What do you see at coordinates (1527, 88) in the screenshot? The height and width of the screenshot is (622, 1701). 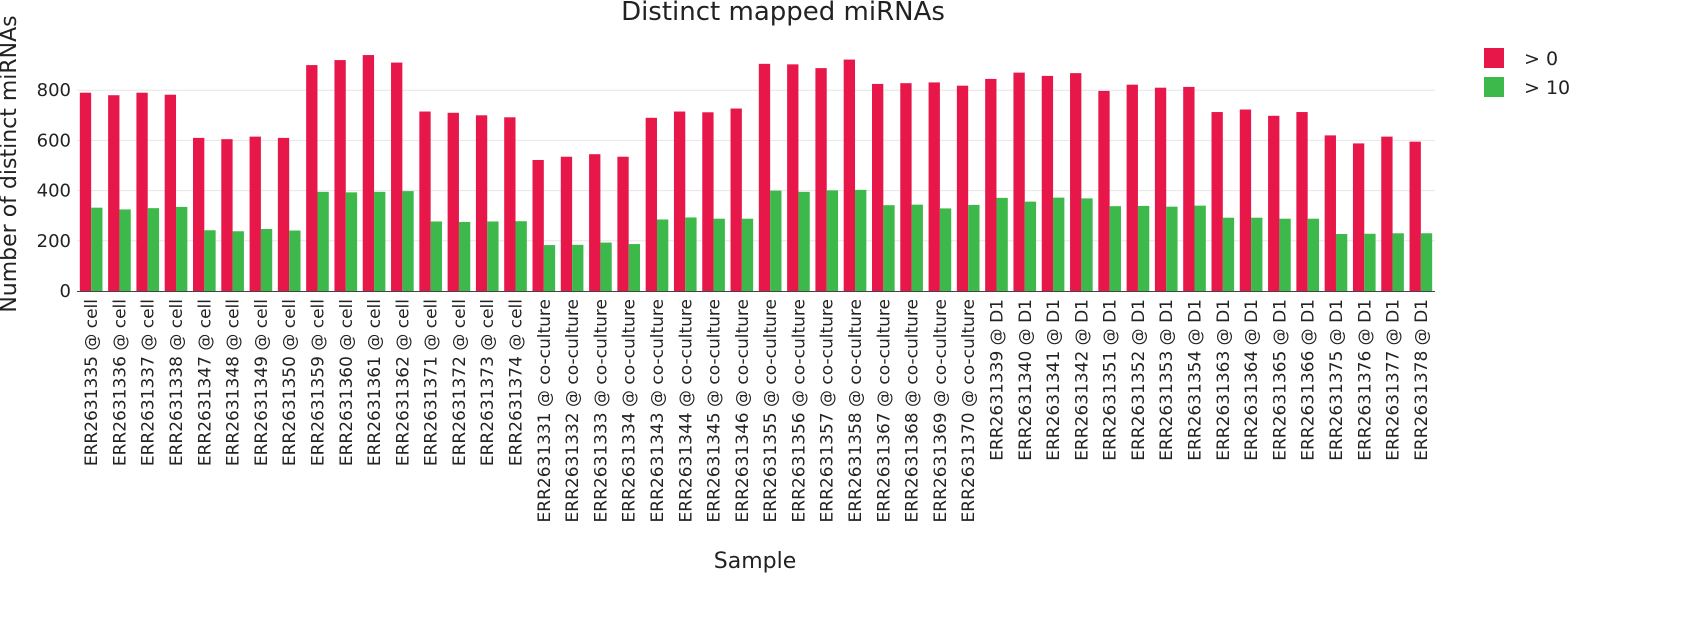 I see `legend-item: > 10` at bounding box center [1527, 88].